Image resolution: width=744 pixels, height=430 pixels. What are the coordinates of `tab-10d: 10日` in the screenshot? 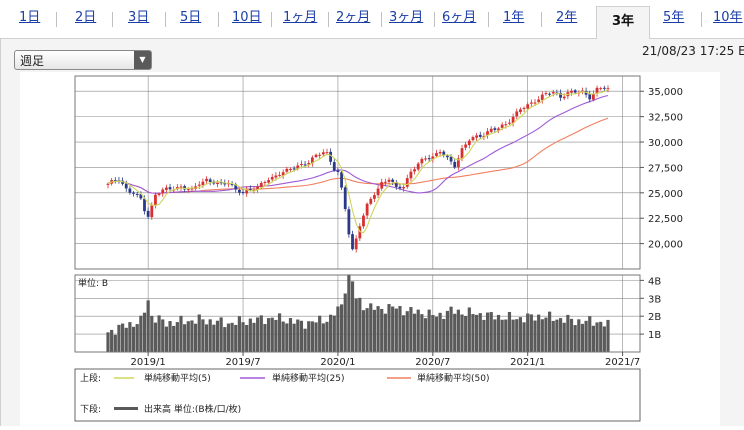 It's located at (247, 17).